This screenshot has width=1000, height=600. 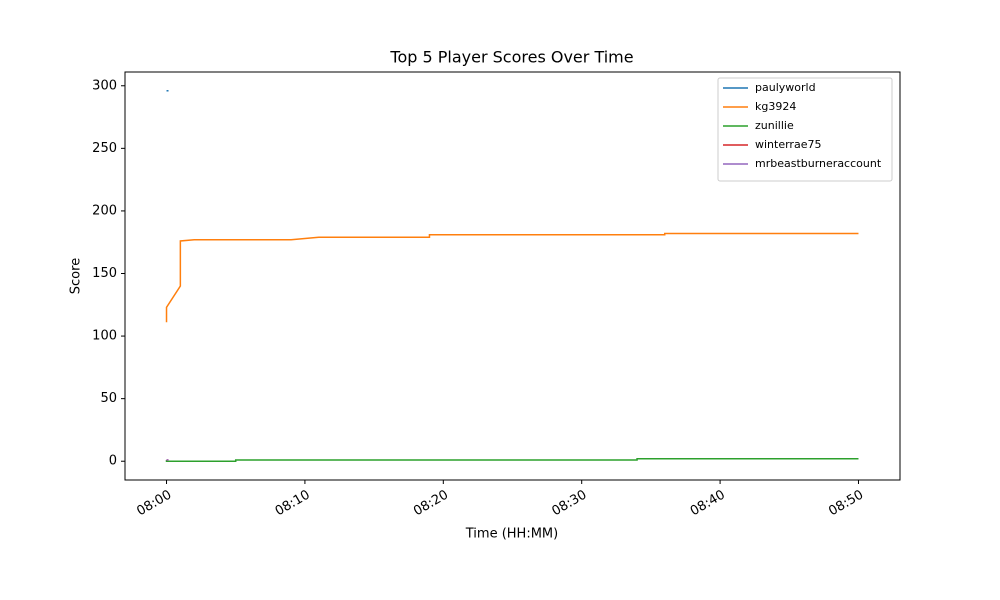 I want to click on x-tick-label: 08:20, so click(x=431, y=504).